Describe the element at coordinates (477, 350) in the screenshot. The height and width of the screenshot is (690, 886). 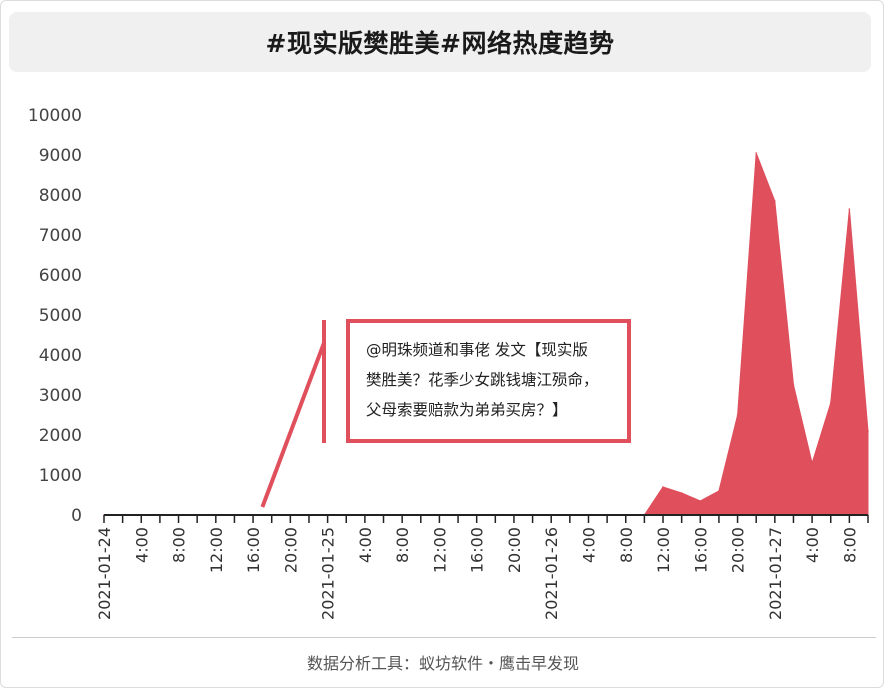
I see `annotation-line-1: @明珠频道和事佬 发文【现实版` at that location.